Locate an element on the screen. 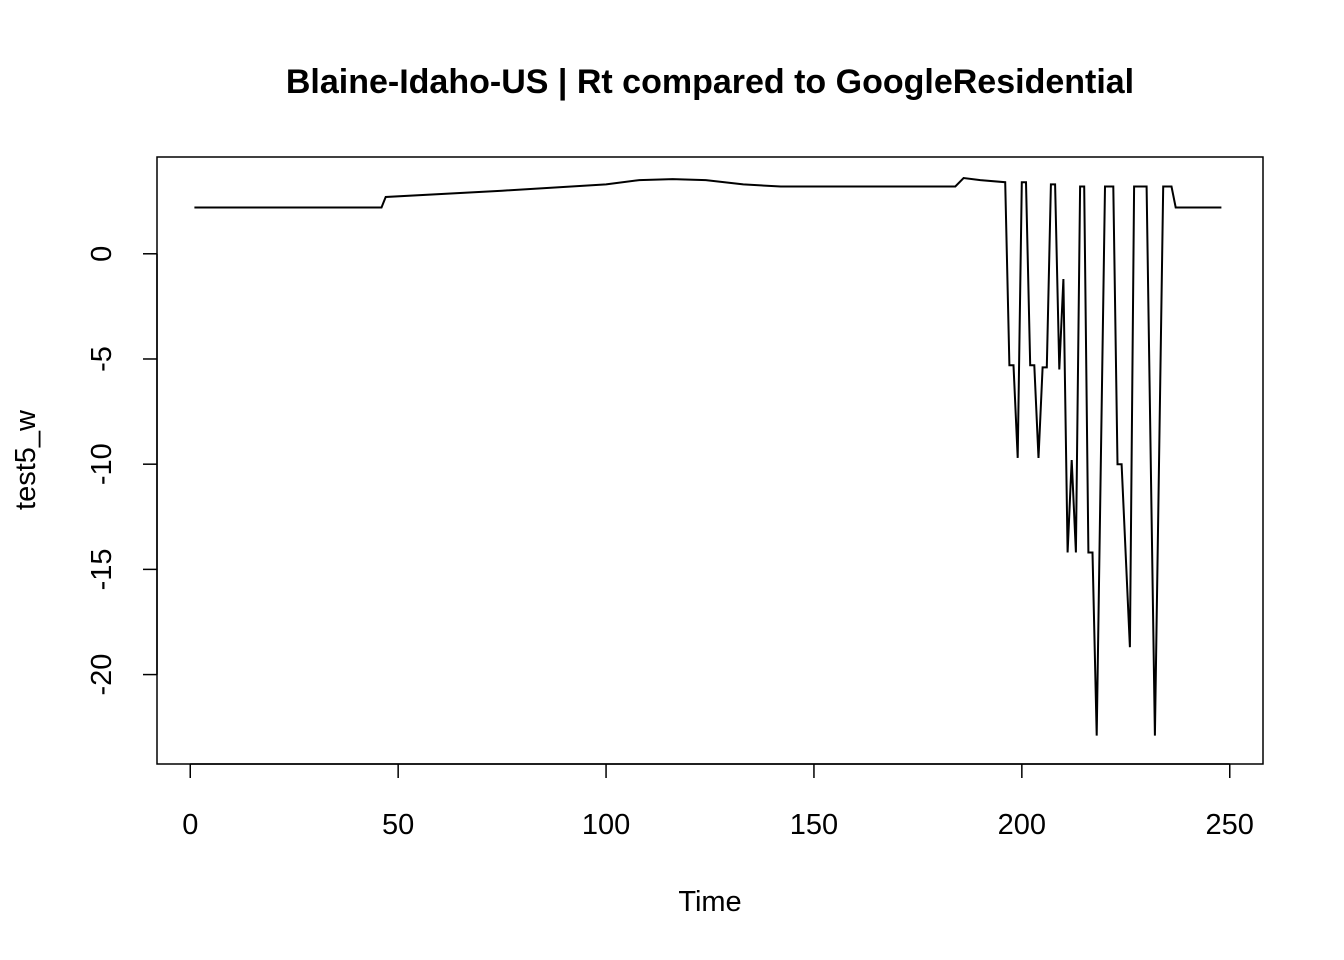 Image resolution: width=1344 pixels, height=960 pixels. x-axis: 0 50 100 150 200 250 is located at coordinates (718, 802).